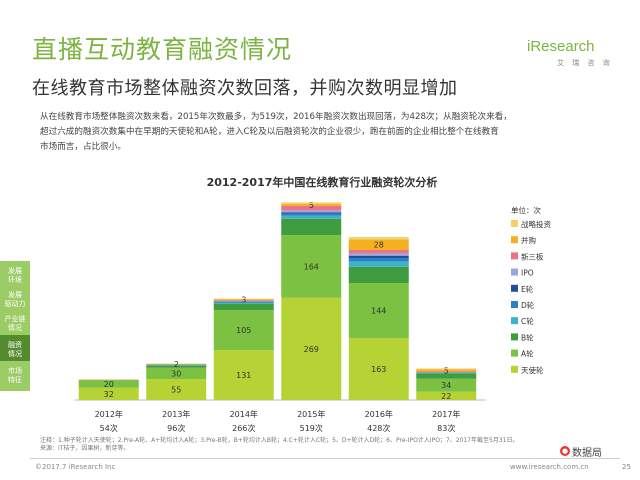 The height and width of the screenshot is (480, 640). What do you see at coordinates (75, 467) in the screenshot?
I see `copyright-text: ©2017.7 iResearch Inc` at bounding box center [75, 467].